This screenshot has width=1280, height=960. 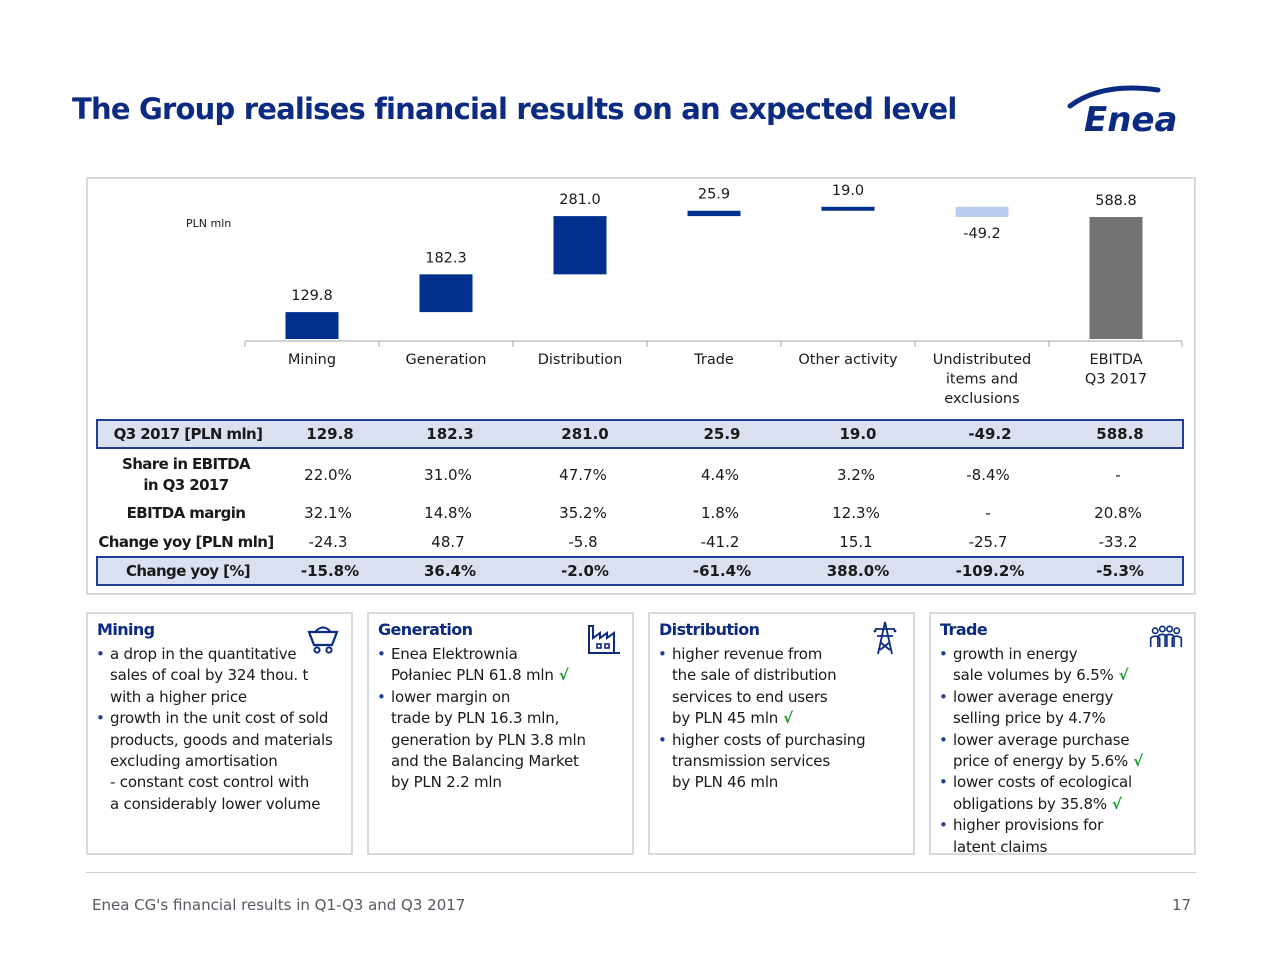 What do you see at coordinates (720, 513) in the screenshot?
I see `table-cell: 1.8%` at bounding box center [720, 513].